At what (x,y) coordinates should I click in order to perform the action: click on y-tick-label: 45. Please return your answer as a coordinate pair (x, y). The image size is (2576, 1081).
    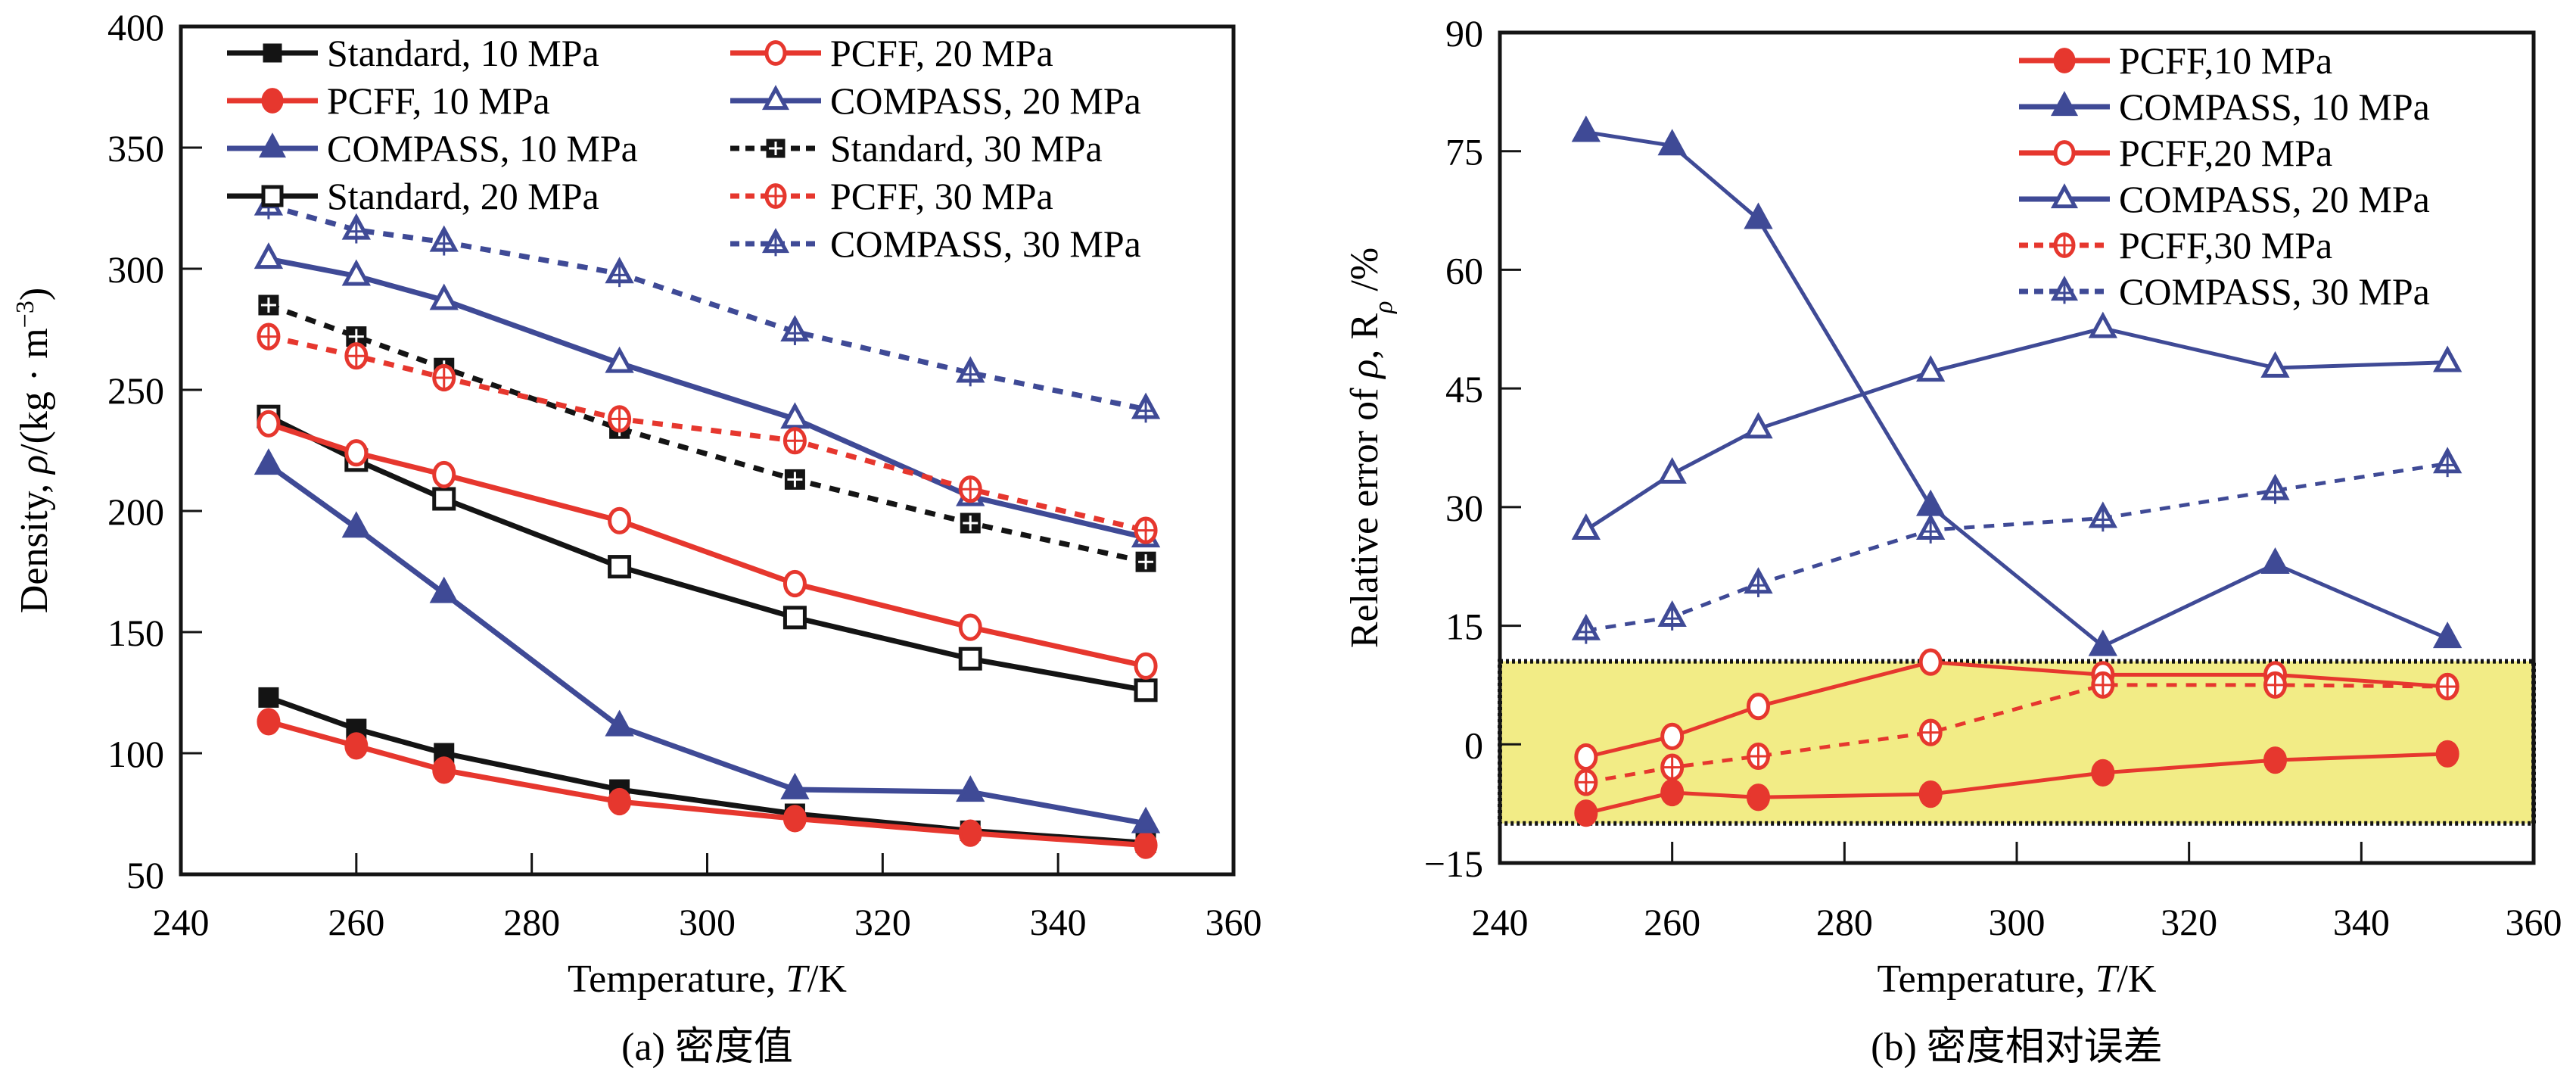
    Looking at the image, I should click on (1464, 389).